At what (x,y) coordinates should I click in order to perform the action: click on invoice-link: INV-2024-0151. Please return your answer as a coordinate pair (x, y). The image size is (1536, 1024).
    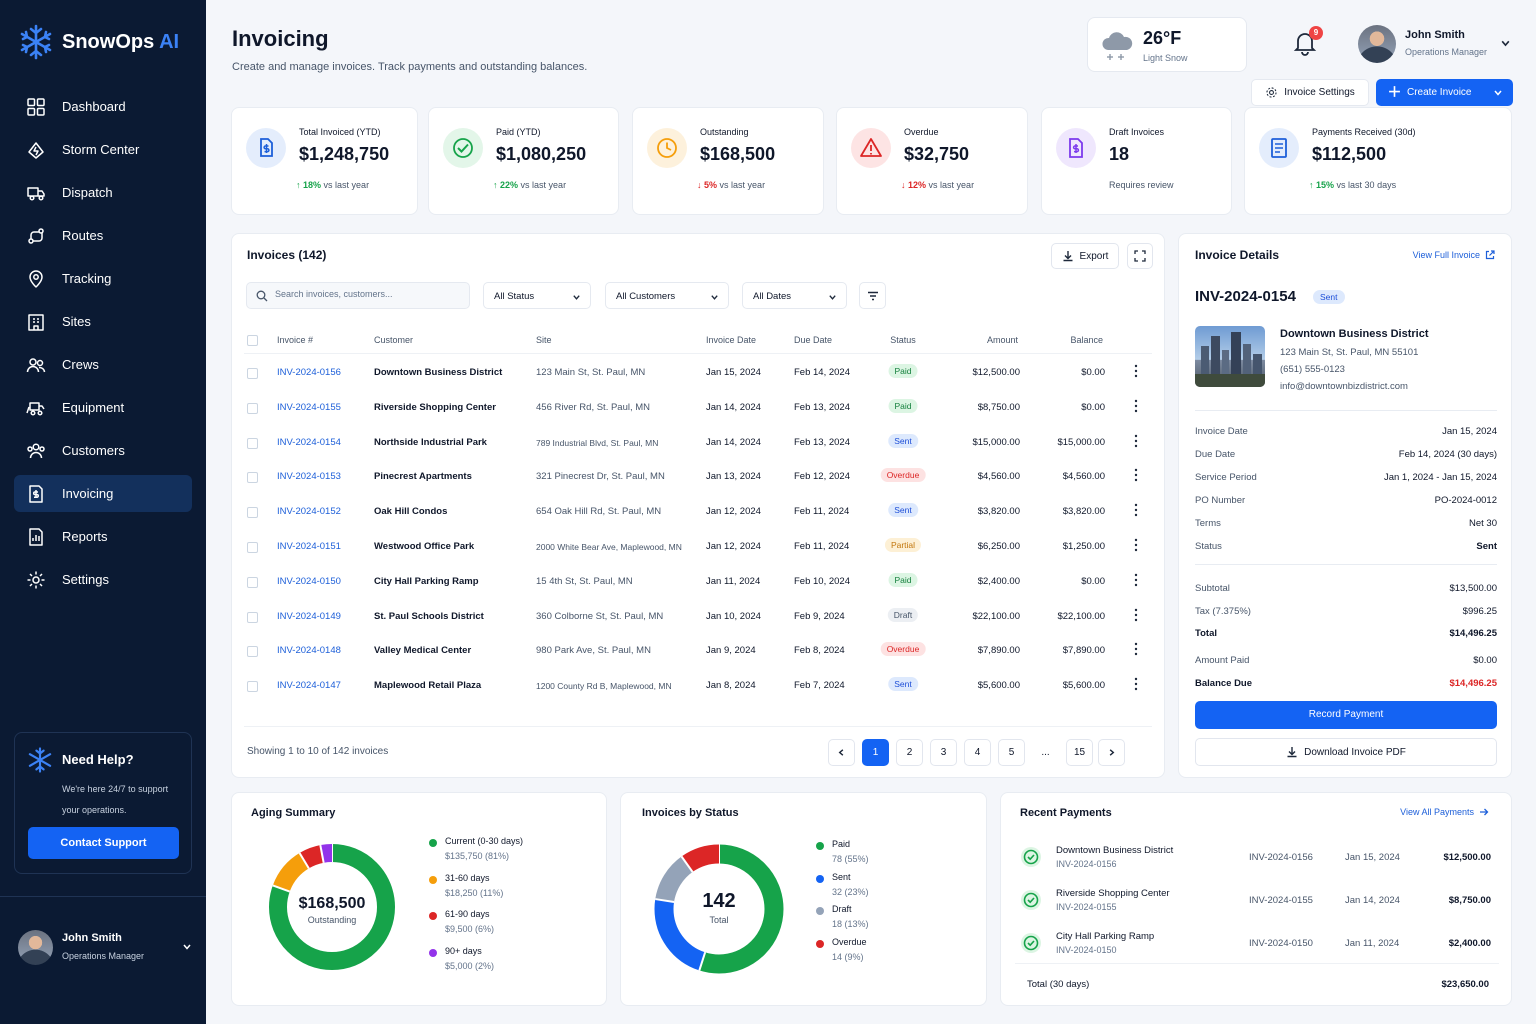
    Looking at the image, I should click on (309, 546).